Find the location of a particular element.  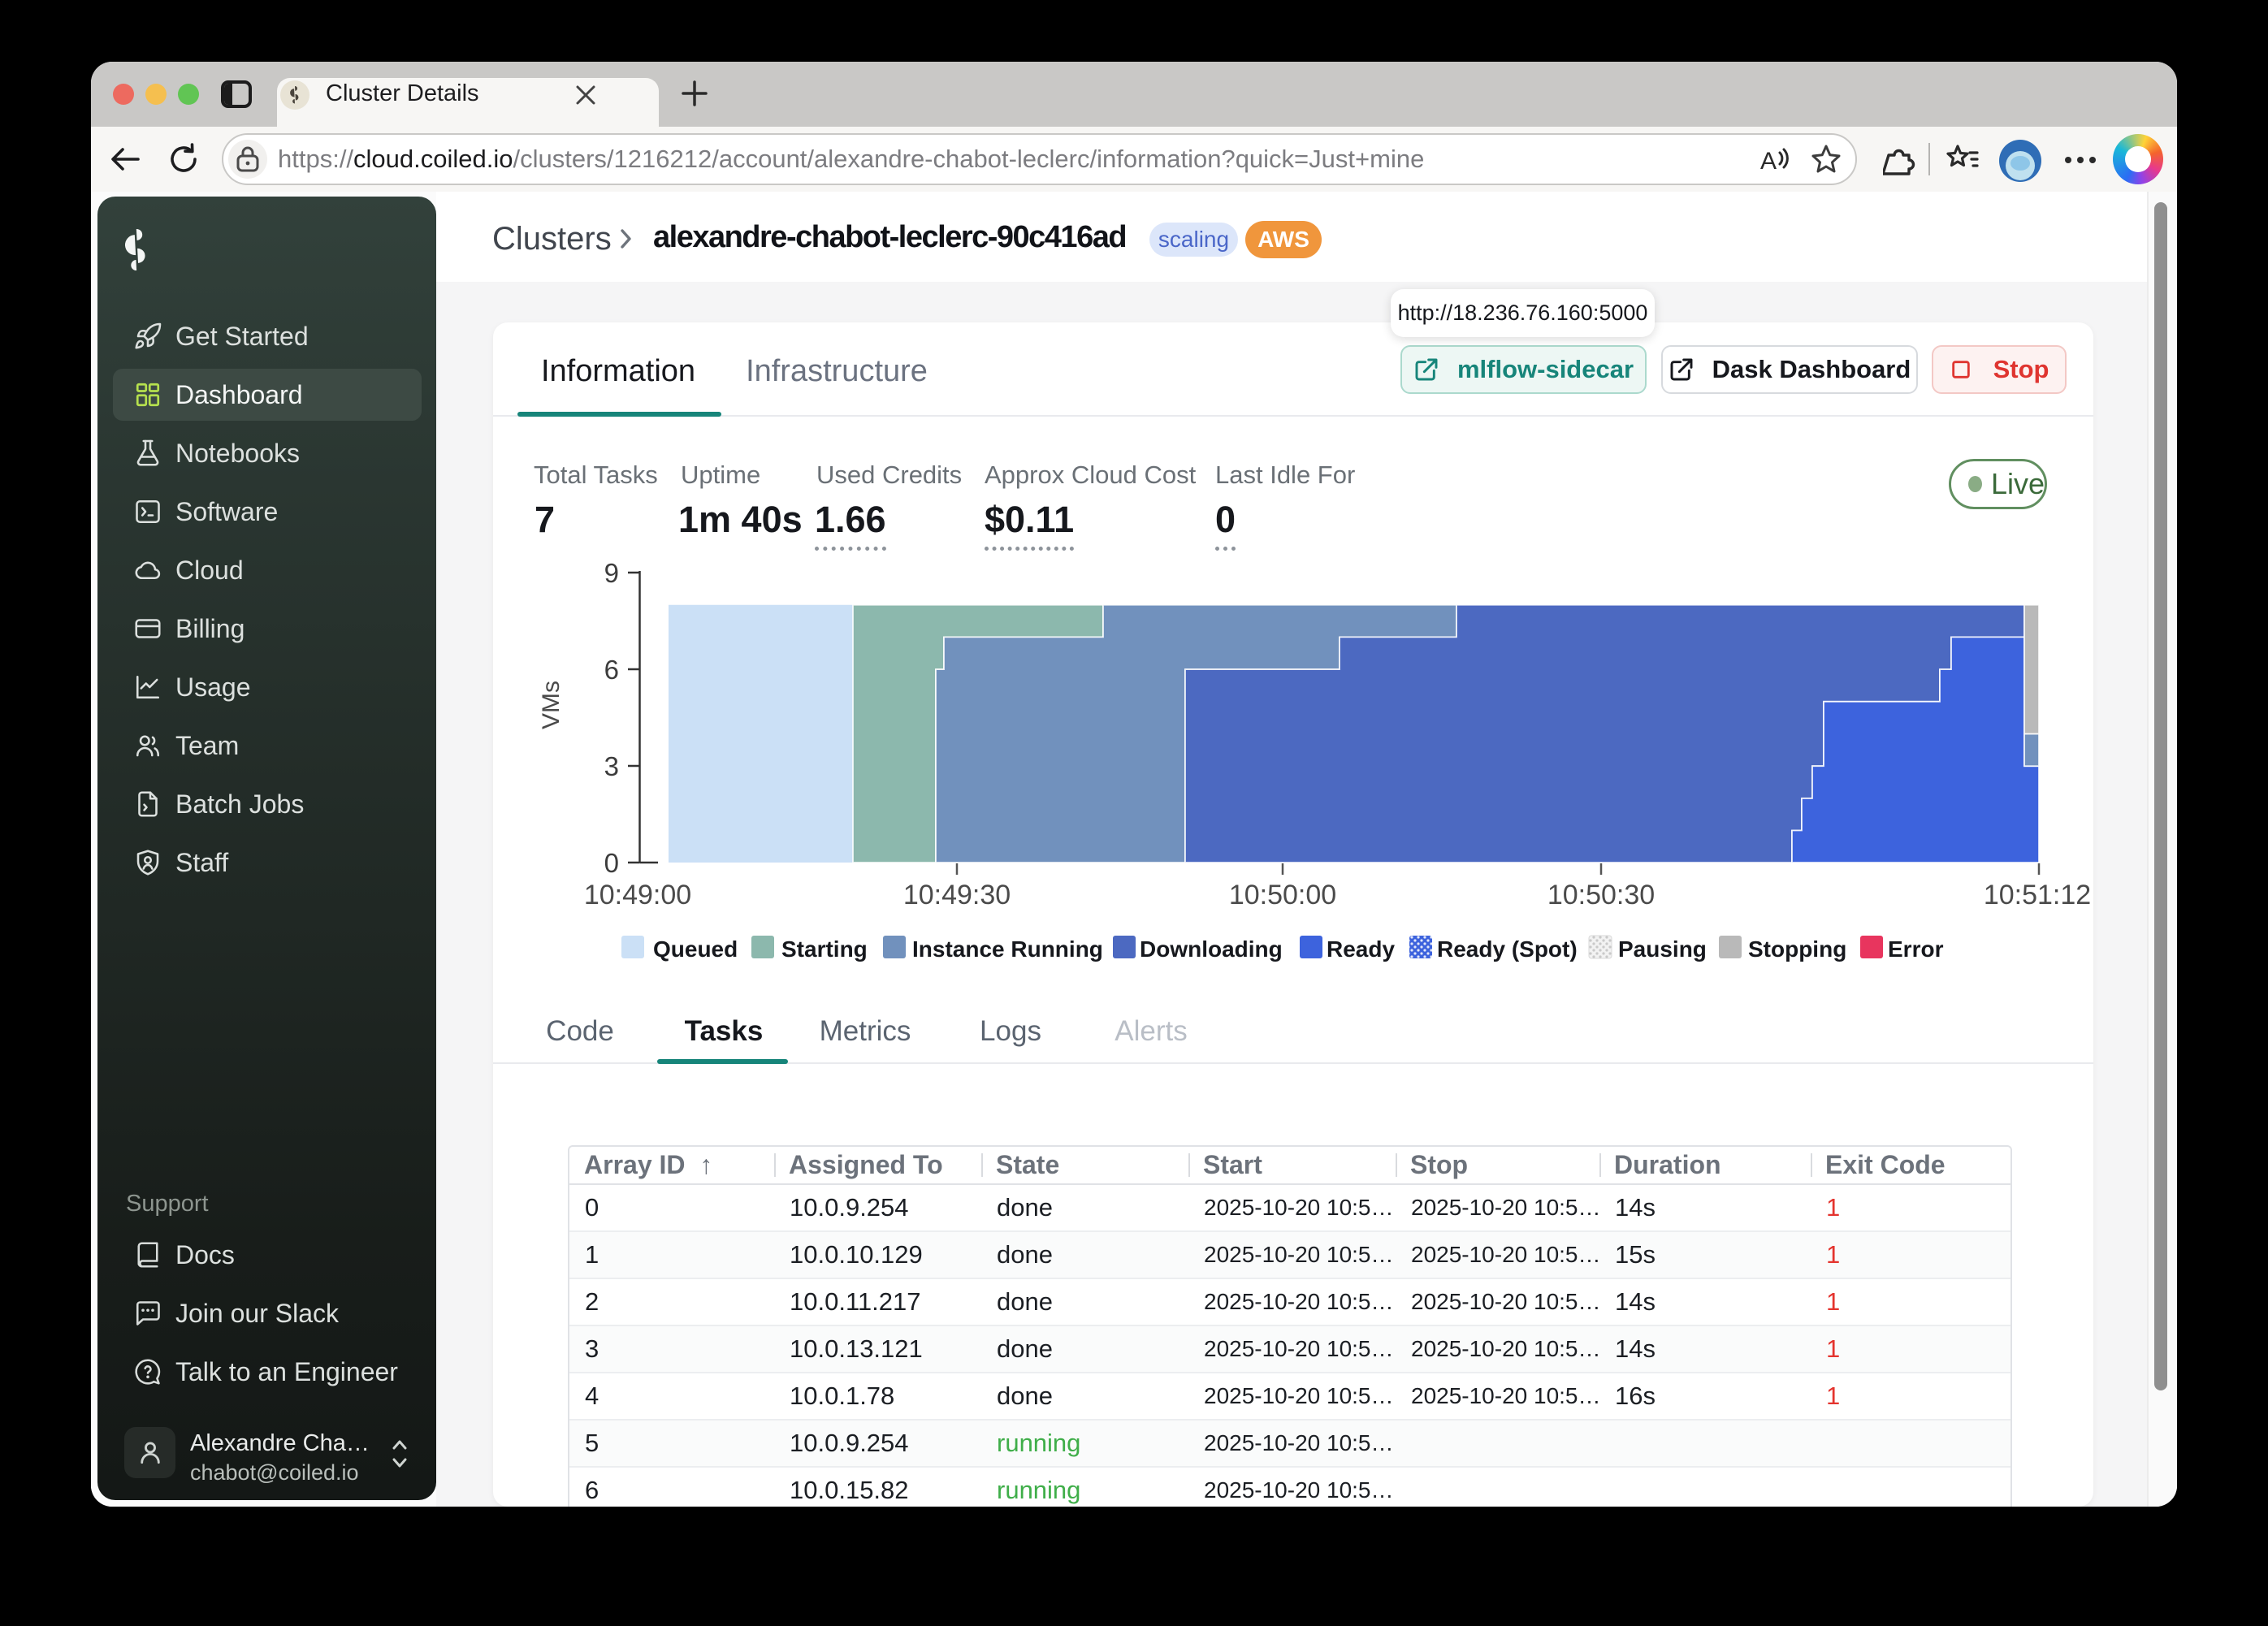

svg-text: 6 is located at coordinates (612, 670).